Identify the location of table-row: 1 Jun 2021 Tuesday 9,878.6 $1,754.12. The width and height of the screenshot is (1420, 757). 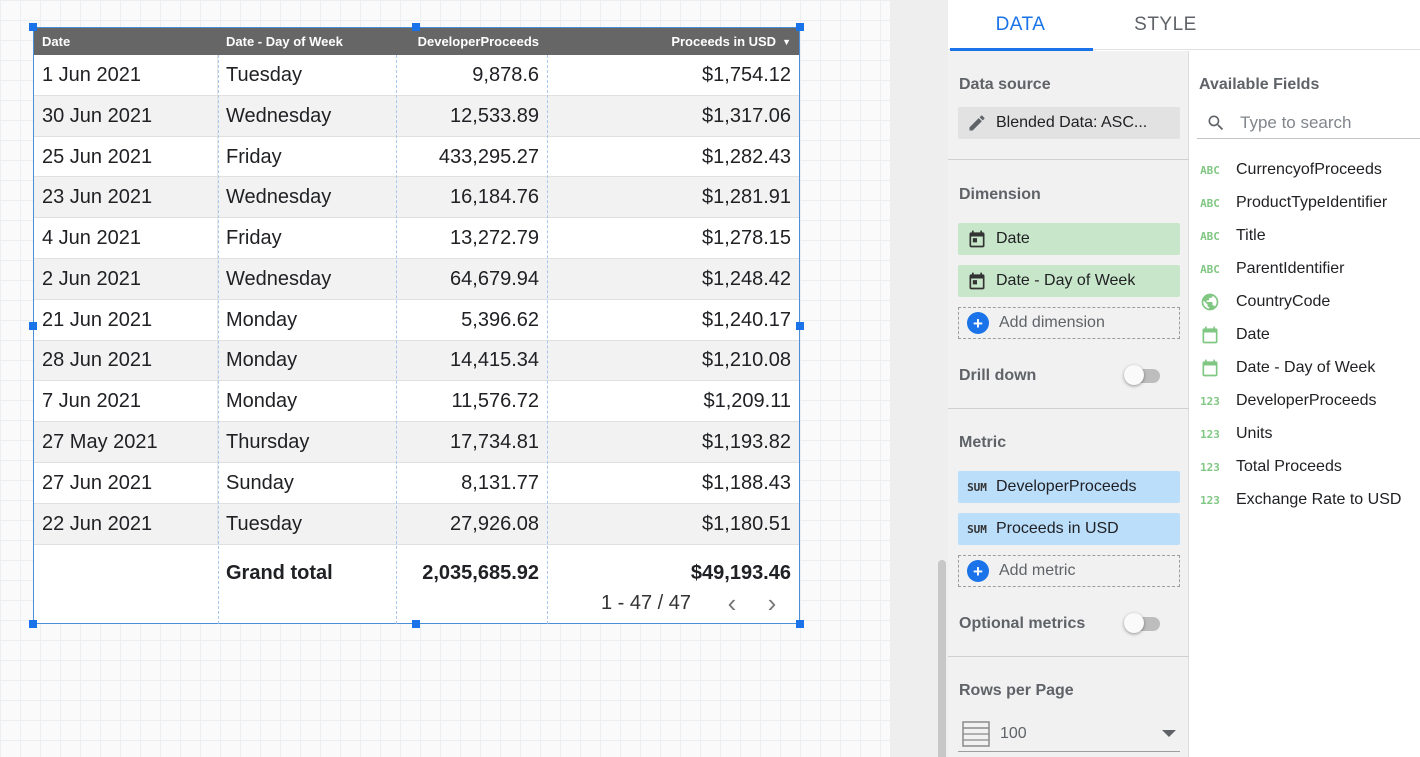
(416, 75).